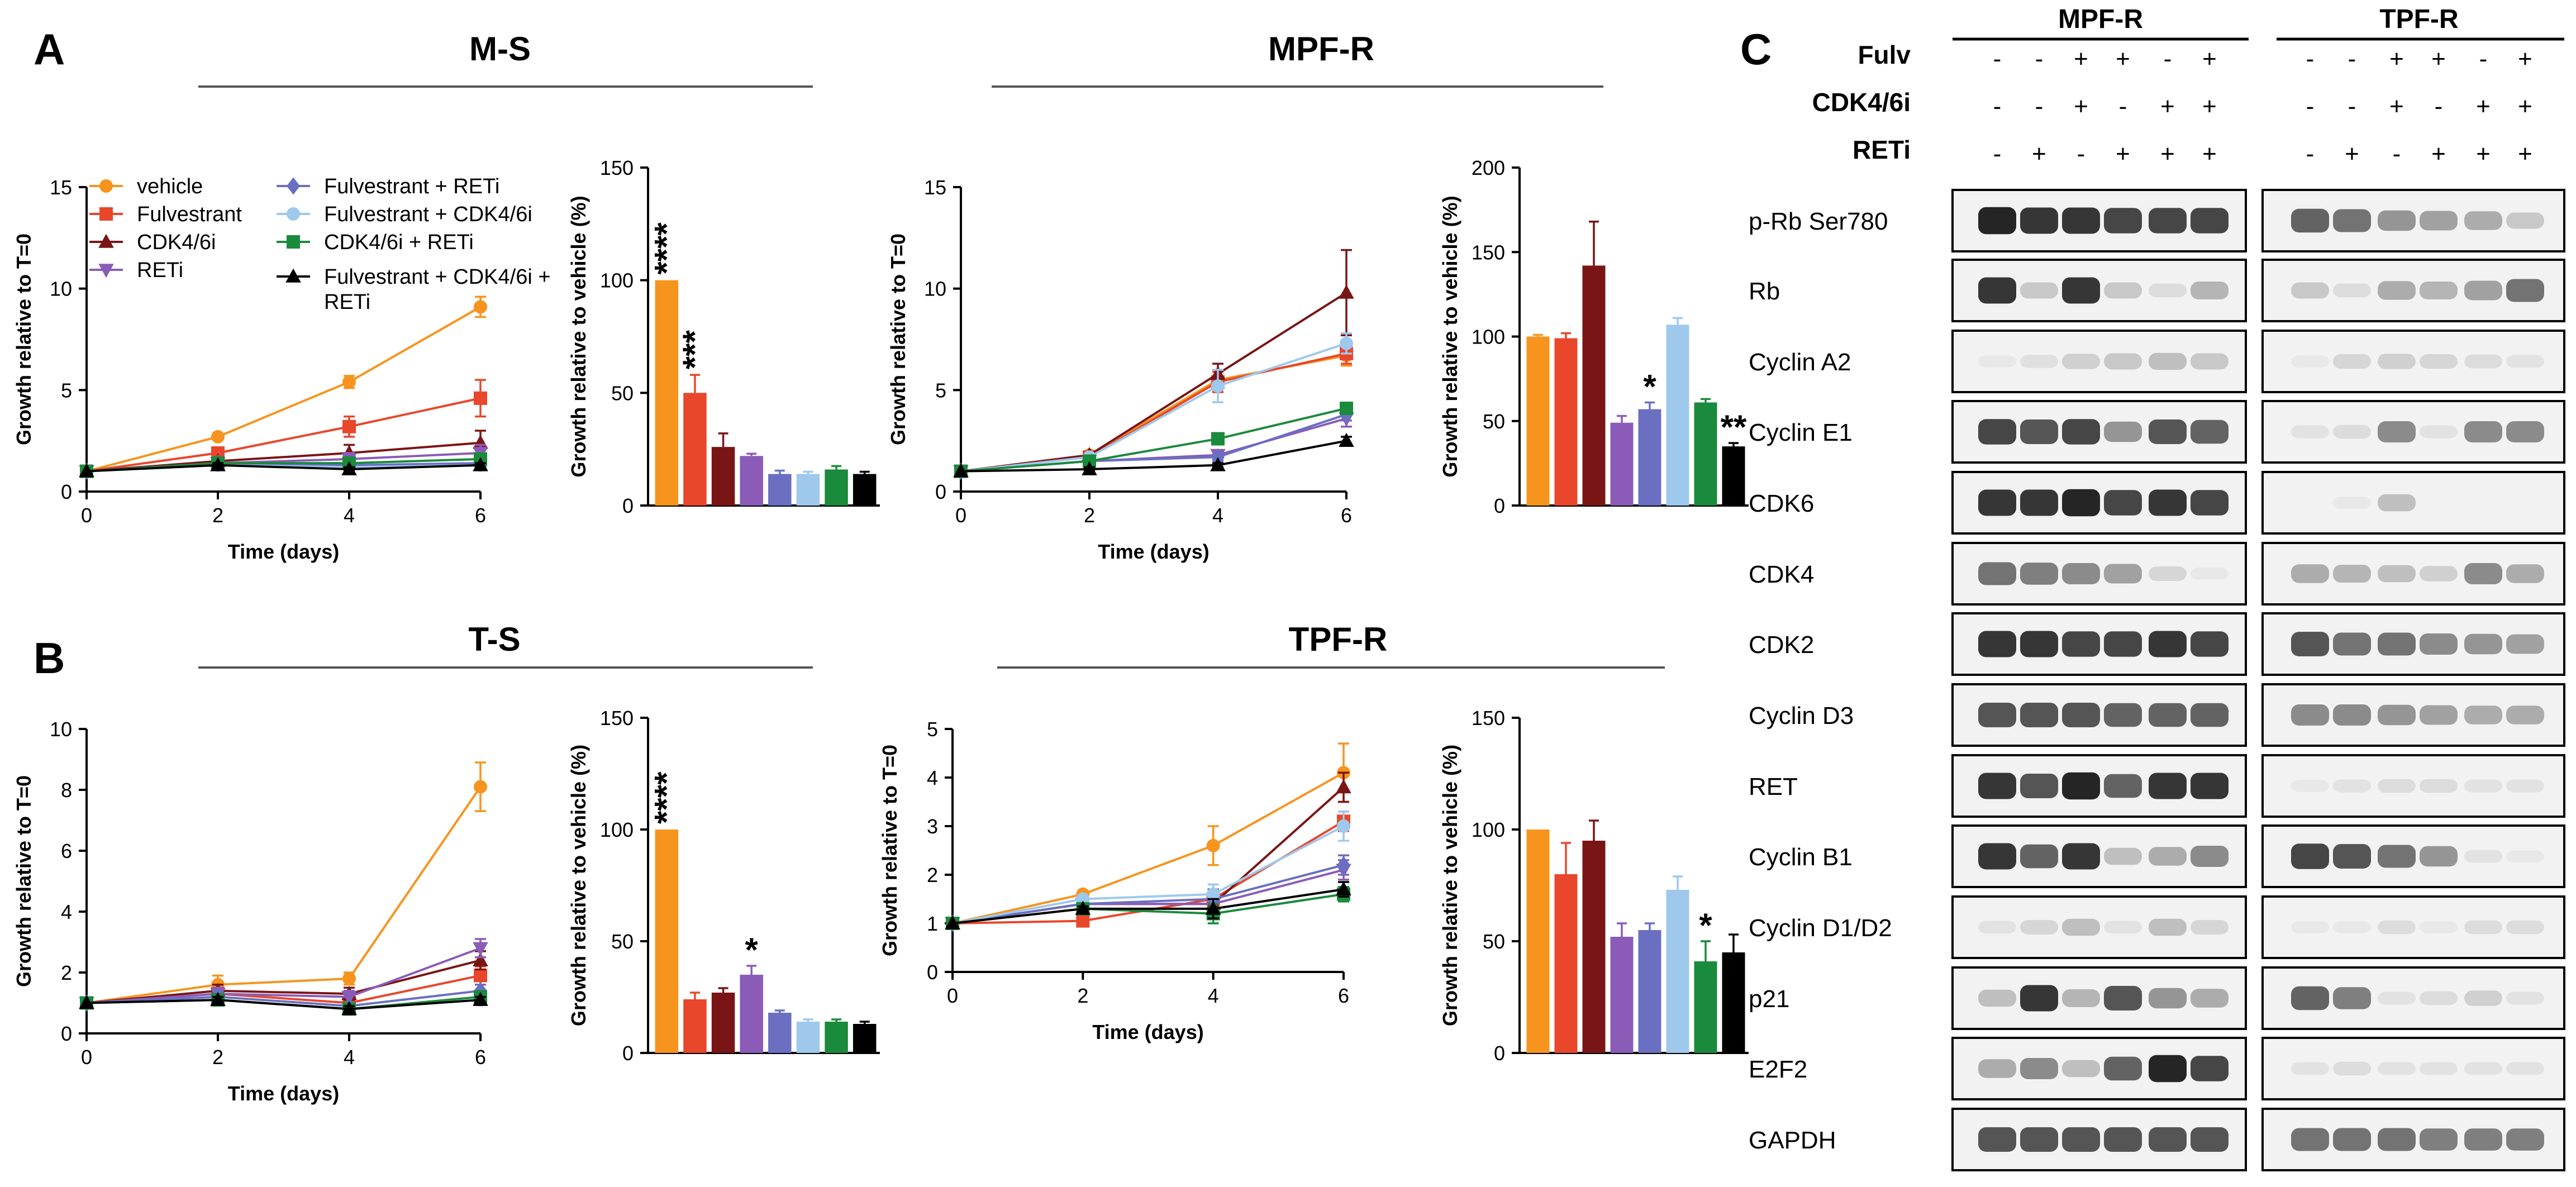 The width and height of the screenshot is (2576, 1187). What do you see at coordinates (399, 242) in the screenshot?
I see `legend-label: CDK4/6i + RETi` at bounding box center [399, 242].